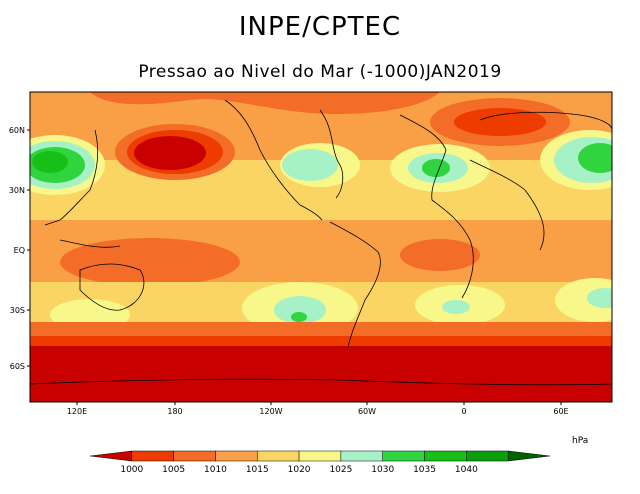 This screenshot has height=494, width=640. Describe the element at coordinates (560, 411) in the screenshot. I see `lon-label: 60E` at that location.